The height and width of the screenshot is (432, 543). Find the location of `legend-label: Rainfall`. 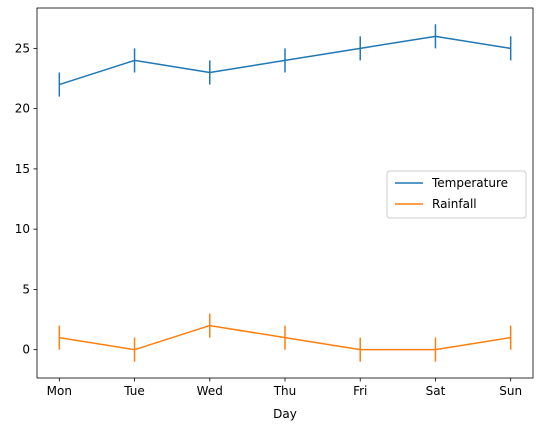

legend-label: Rainfall is located at coordinates (454, 204).